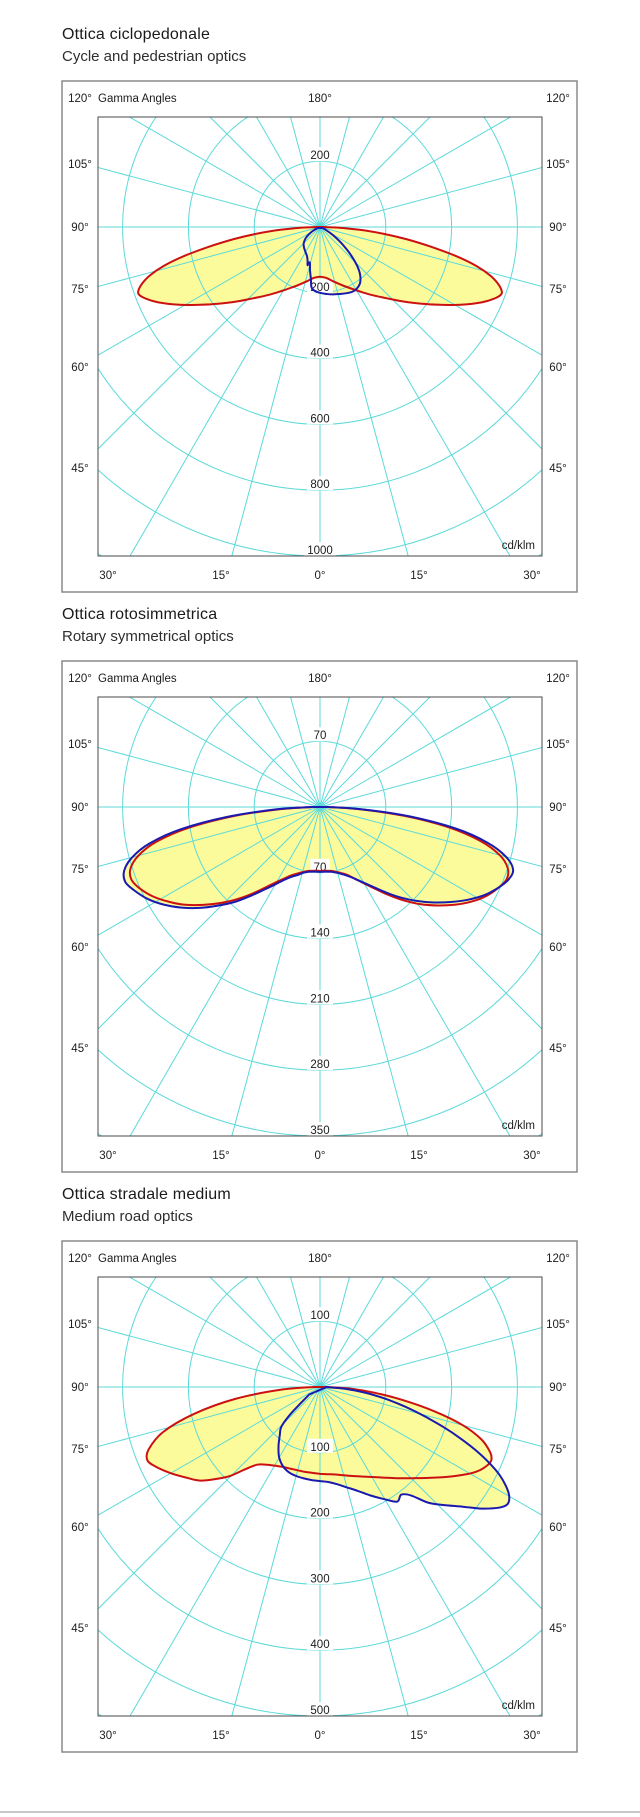 This screenshot has width=640, height=1817. Describe the element at coordinates (220, 576) in the screenshot. I see `bottom-gamma-tick-1: 15°` at that location.